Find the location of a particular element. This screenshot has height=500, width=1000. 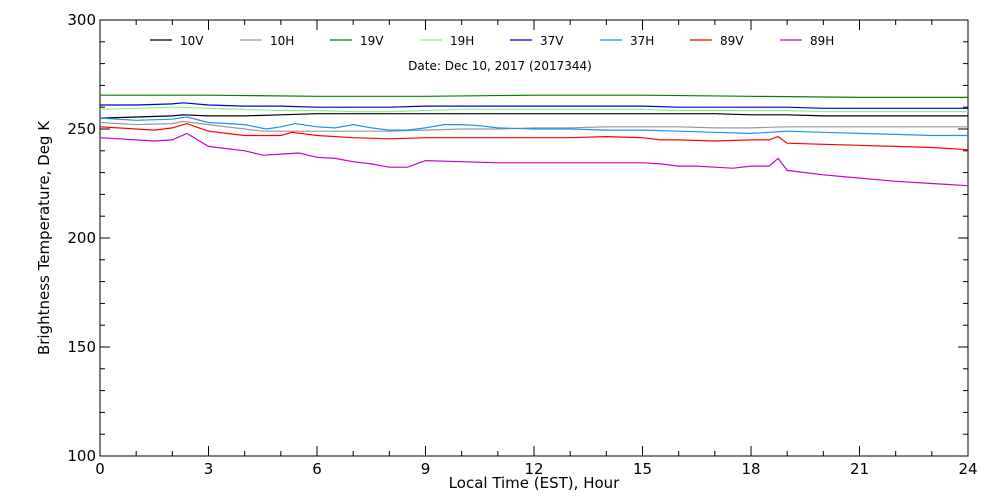

series-line-19v is located at coordinates (534, 96).